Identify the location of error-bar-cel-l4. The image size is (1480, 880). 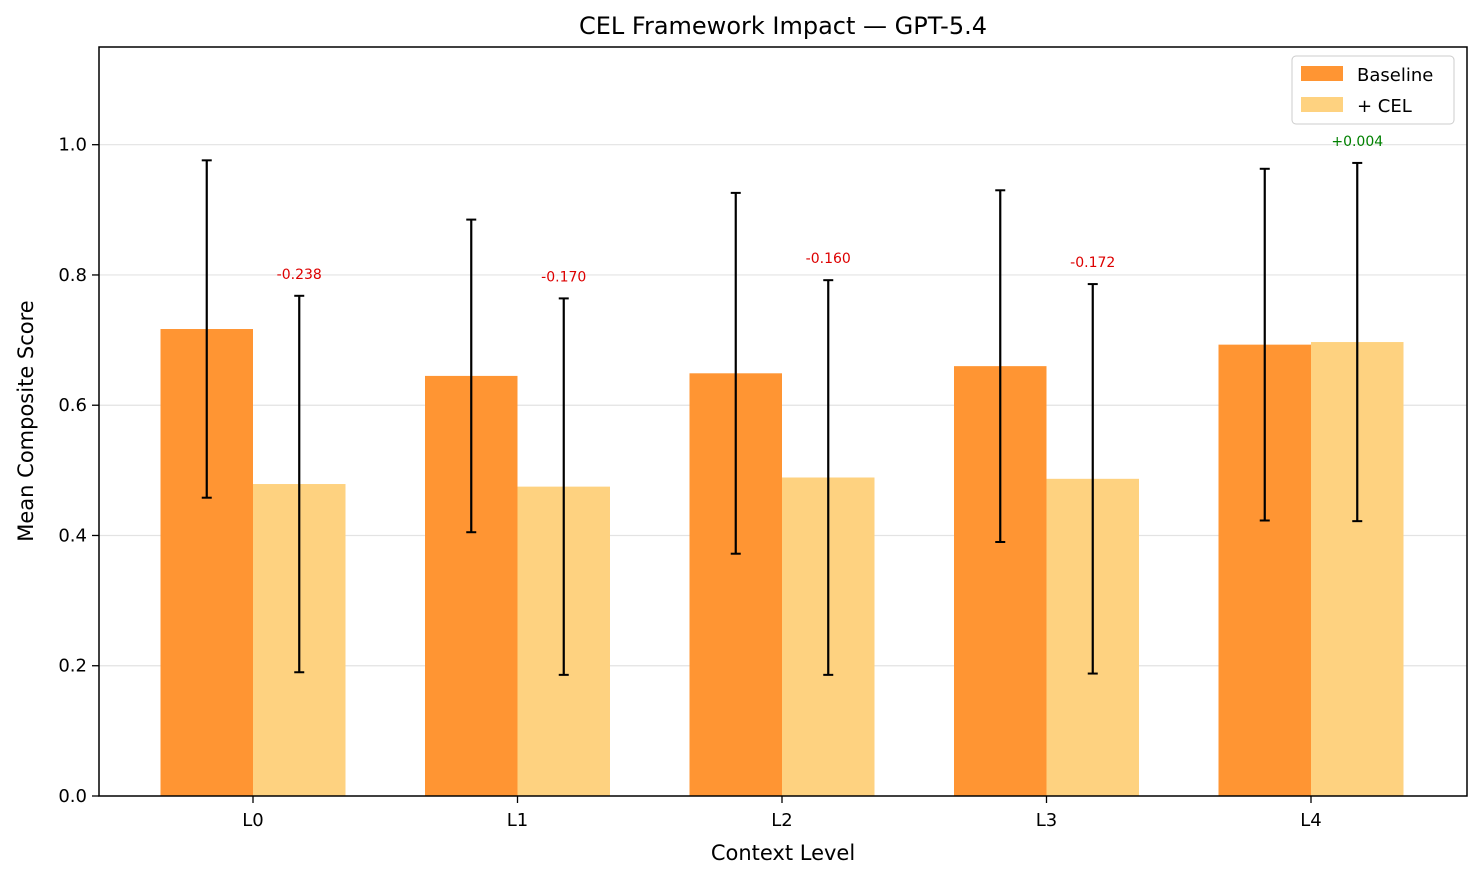
(1357, 342).